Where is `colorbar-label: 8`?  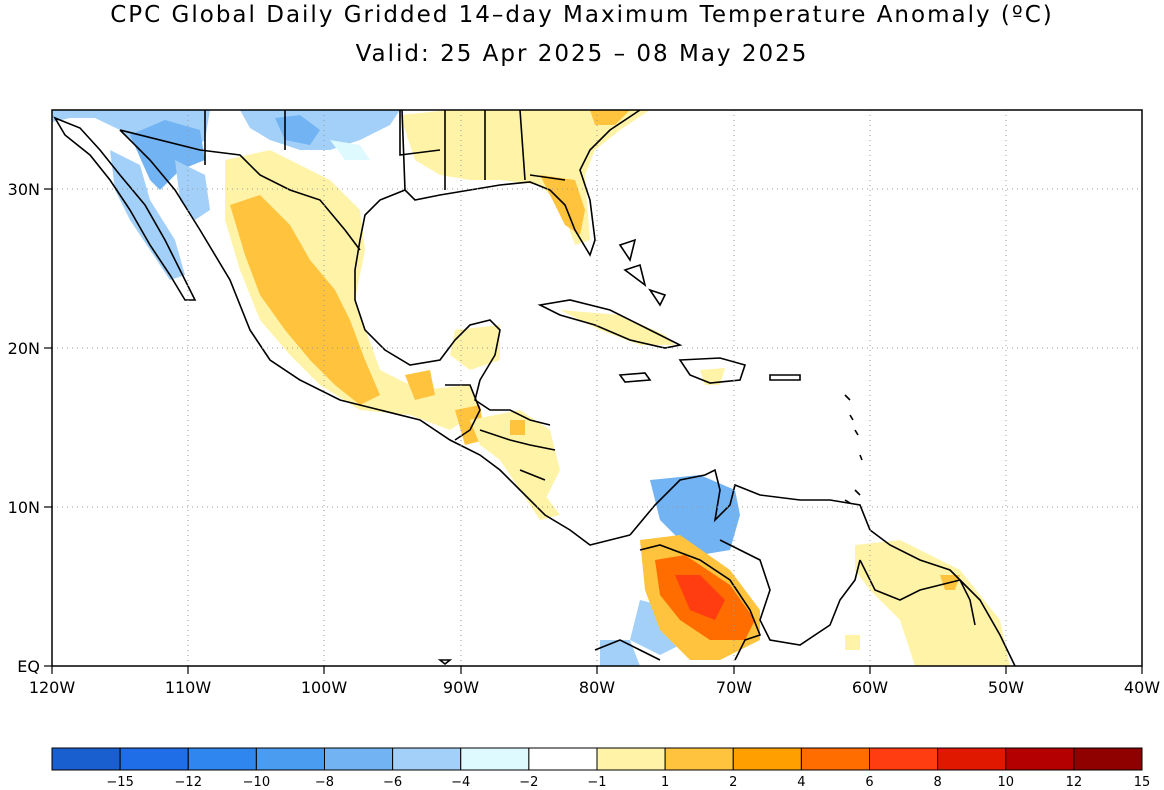 colorbar-label: 8 is located at coordinates (937, 782).